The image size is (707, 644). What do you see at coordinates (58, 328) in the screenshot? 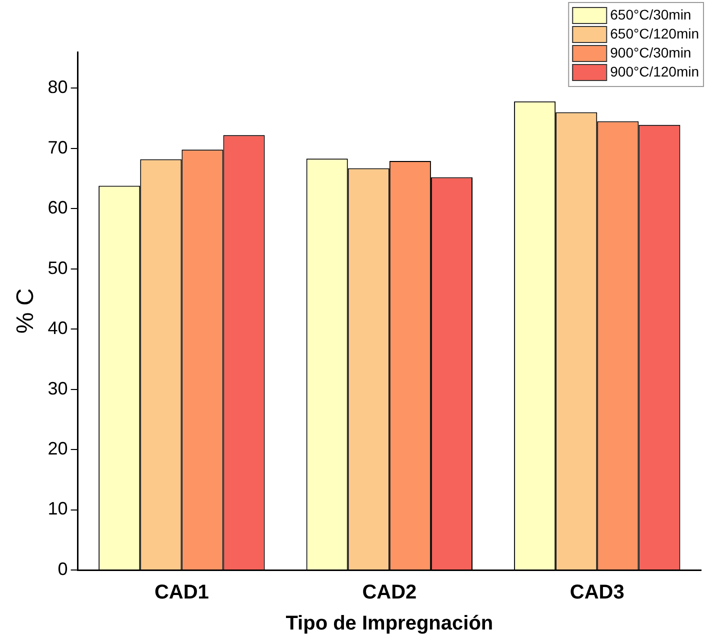
I see `y-tick-label: 40` at bounding box center [58, 328].